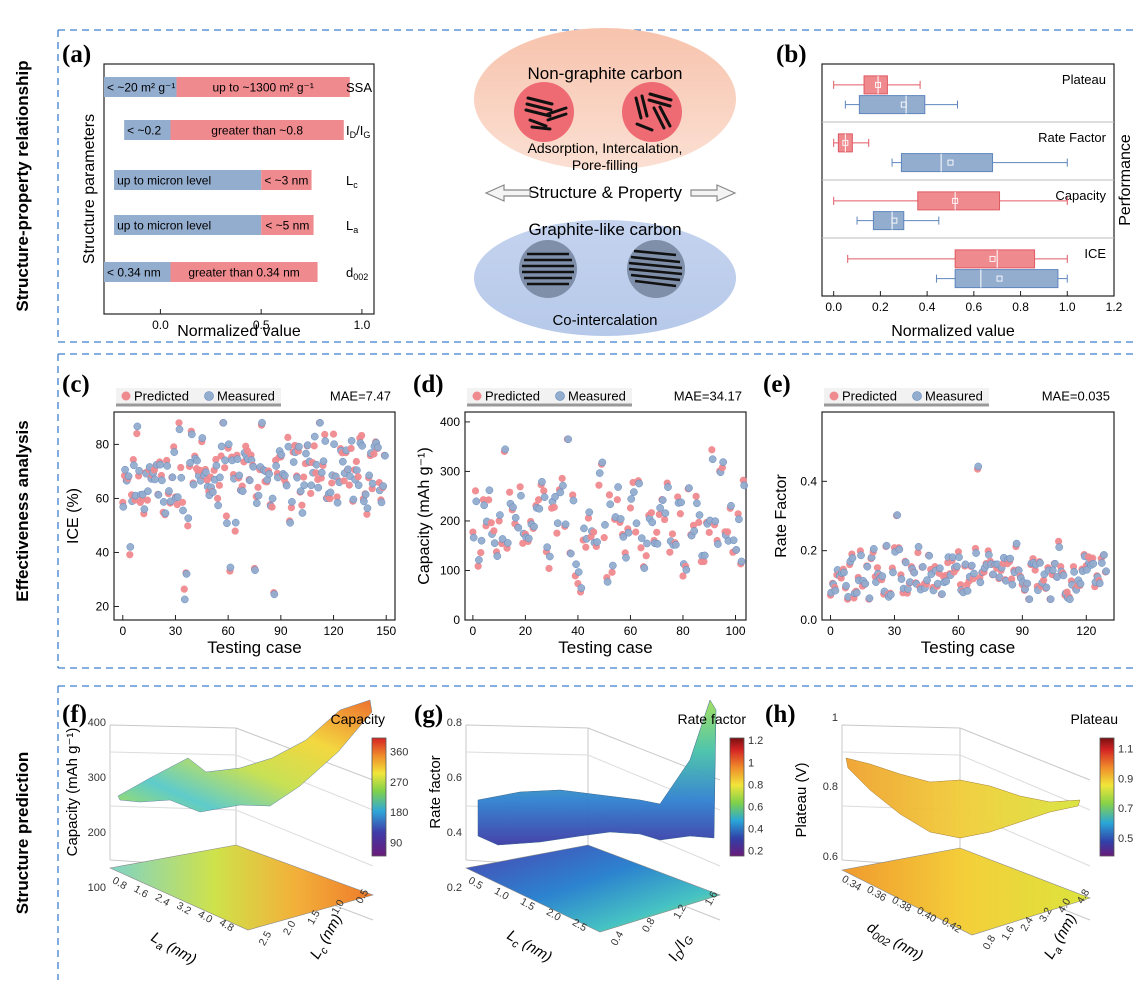 The width and height of the screenshot is (1135, 983). What do you see at coordinates (161, 396) in the screenshot?
I see `panel-c-legend-predicted: Predicted` at bounding box center [161, 396].